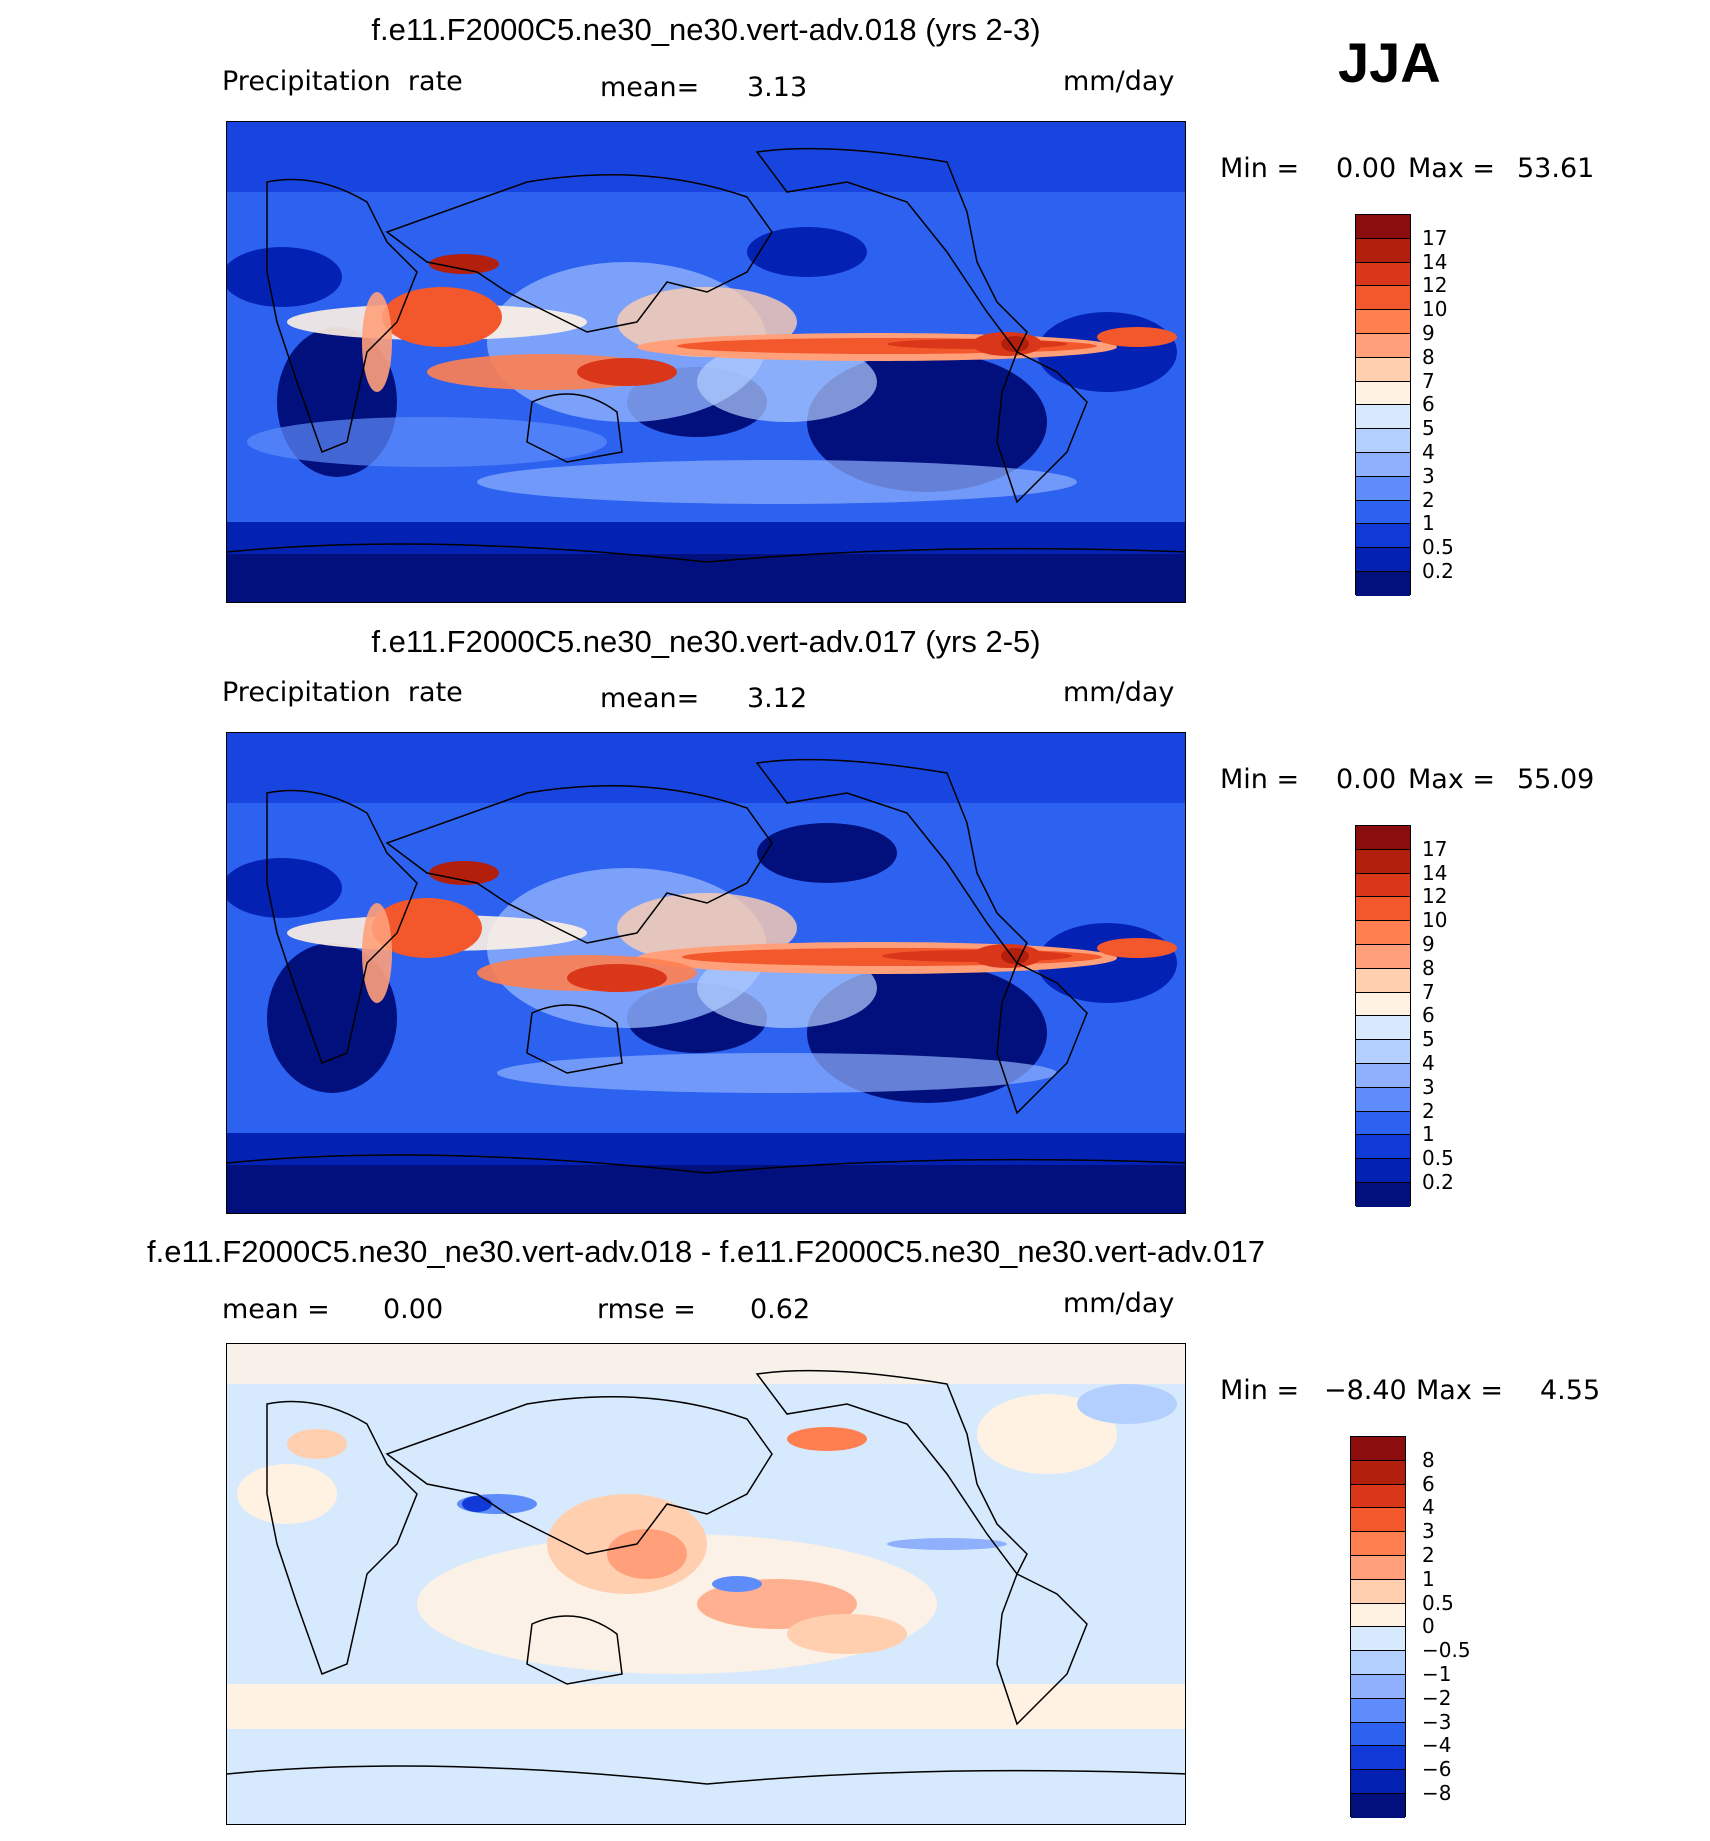 The image size is (1710, 1841). I want to click on panel-2-min-value: 0.00, so click(1366, 779).